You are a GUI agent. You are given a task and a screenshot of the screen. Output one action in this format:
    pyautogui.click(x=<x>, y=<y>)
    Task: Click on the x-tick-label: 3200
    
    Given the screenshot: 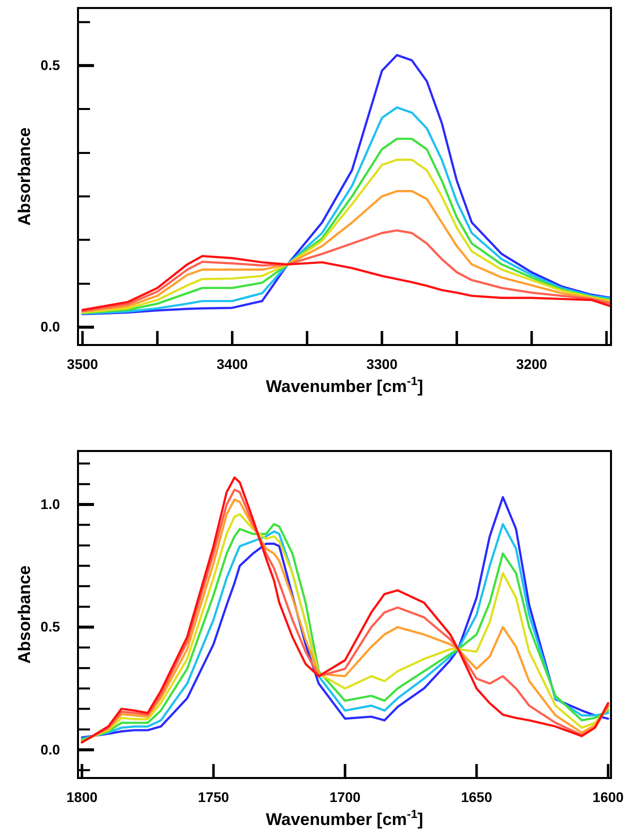 What is the action you would take?
    pyautogui.click(x=532, y=364)
    